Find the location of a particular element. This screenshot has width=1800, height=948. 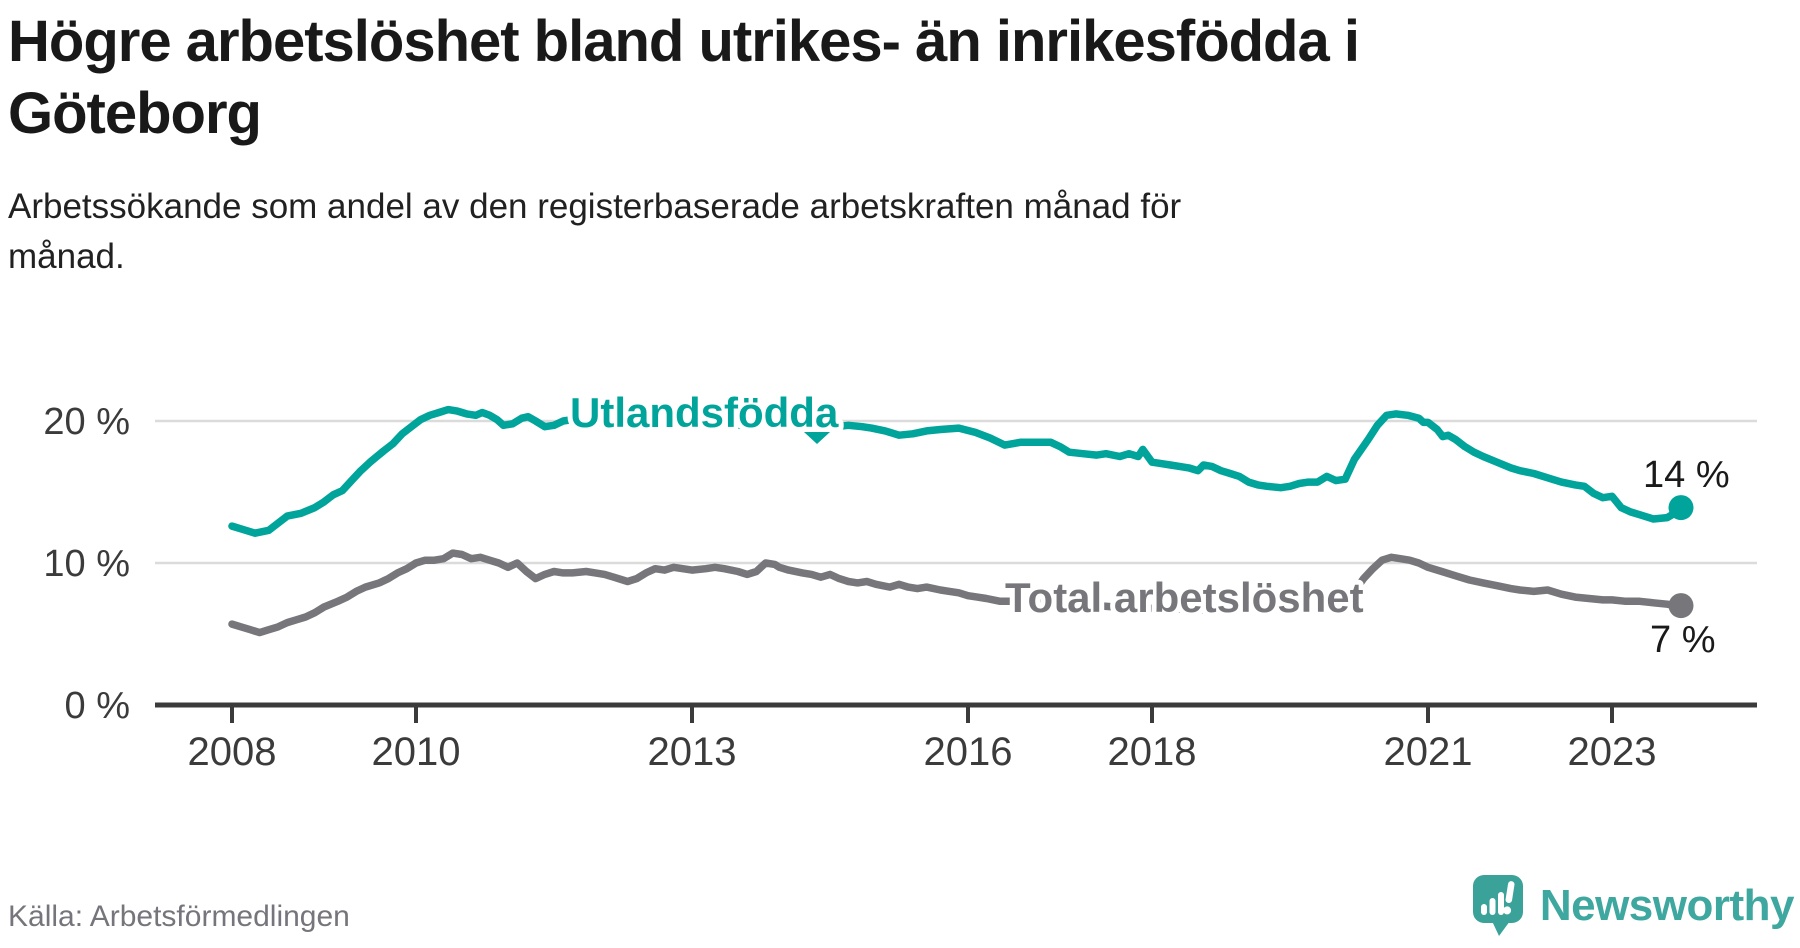

endpoint-dot-utlandsfodda is located at coordinates (1681, 508).